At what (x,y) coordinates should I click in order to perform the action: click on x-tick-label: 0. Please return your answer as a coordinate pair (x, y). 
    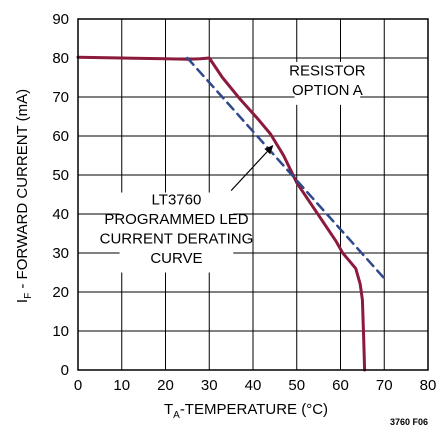
    Looking at the image, I should click on (78, 385).